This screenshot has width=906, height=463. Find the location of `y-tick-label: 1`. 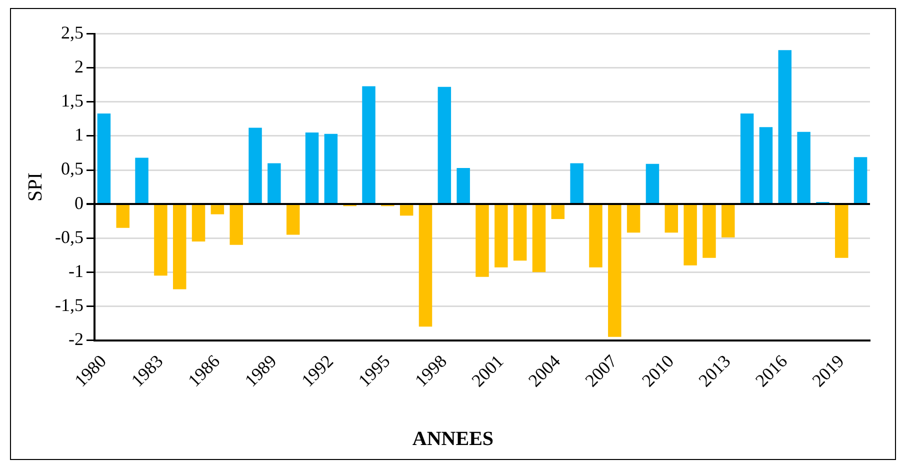

y-tick-label: 1 is located at coordinates (79, 134).